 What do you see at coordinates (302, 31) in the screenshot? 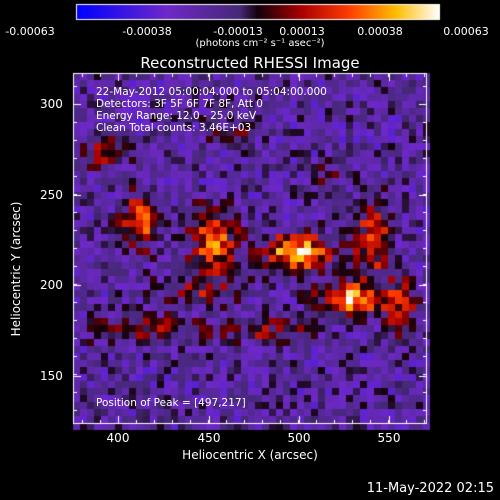
I see `colorbar-tick: 0.00013` at bounding box center [302, 31].